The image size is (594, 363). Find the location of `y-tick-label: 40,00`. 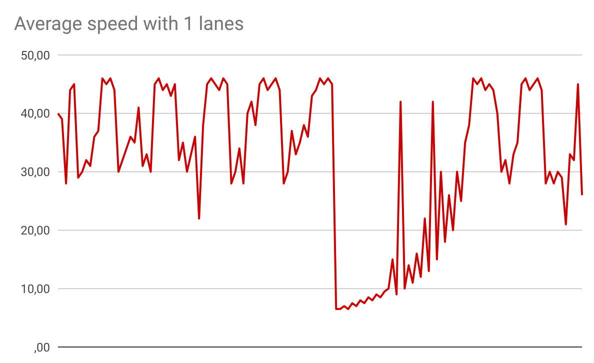

y-tick-label: 40,00 is located at coordinates (35, 113).